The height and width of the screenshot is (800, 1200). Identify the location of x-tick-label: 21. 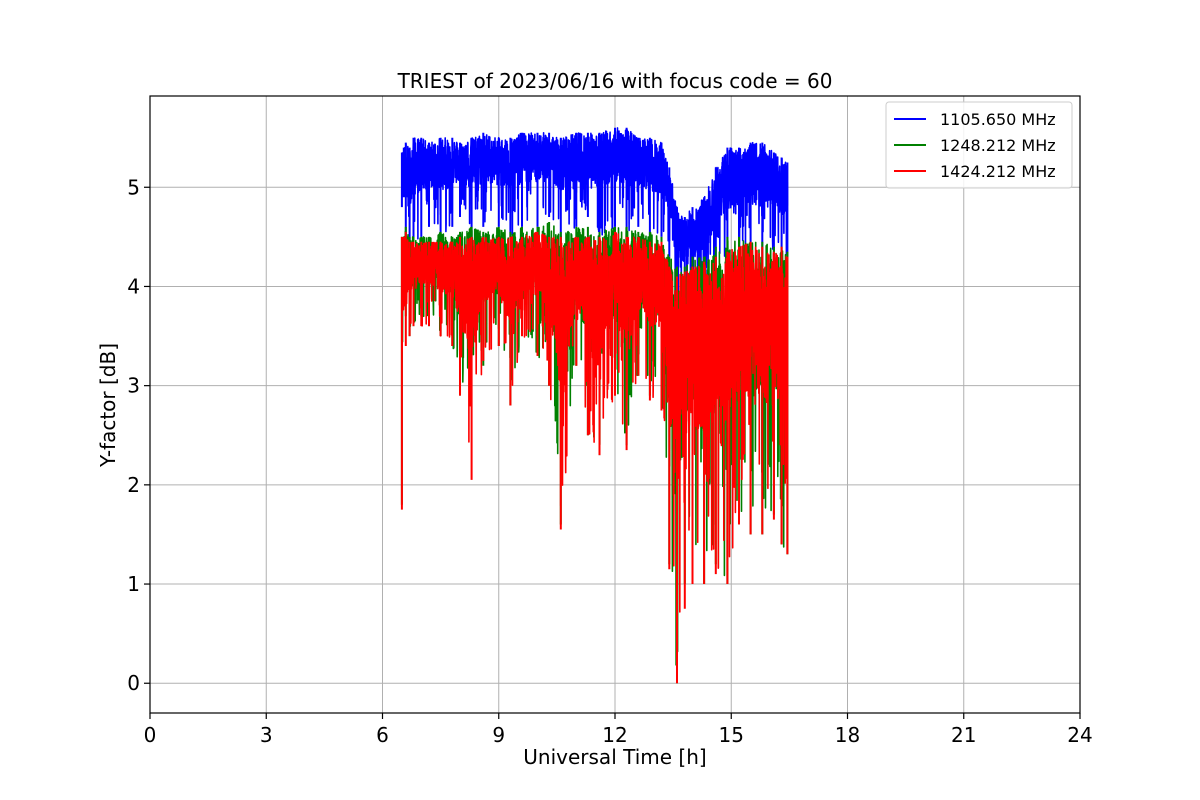
(963, 735).